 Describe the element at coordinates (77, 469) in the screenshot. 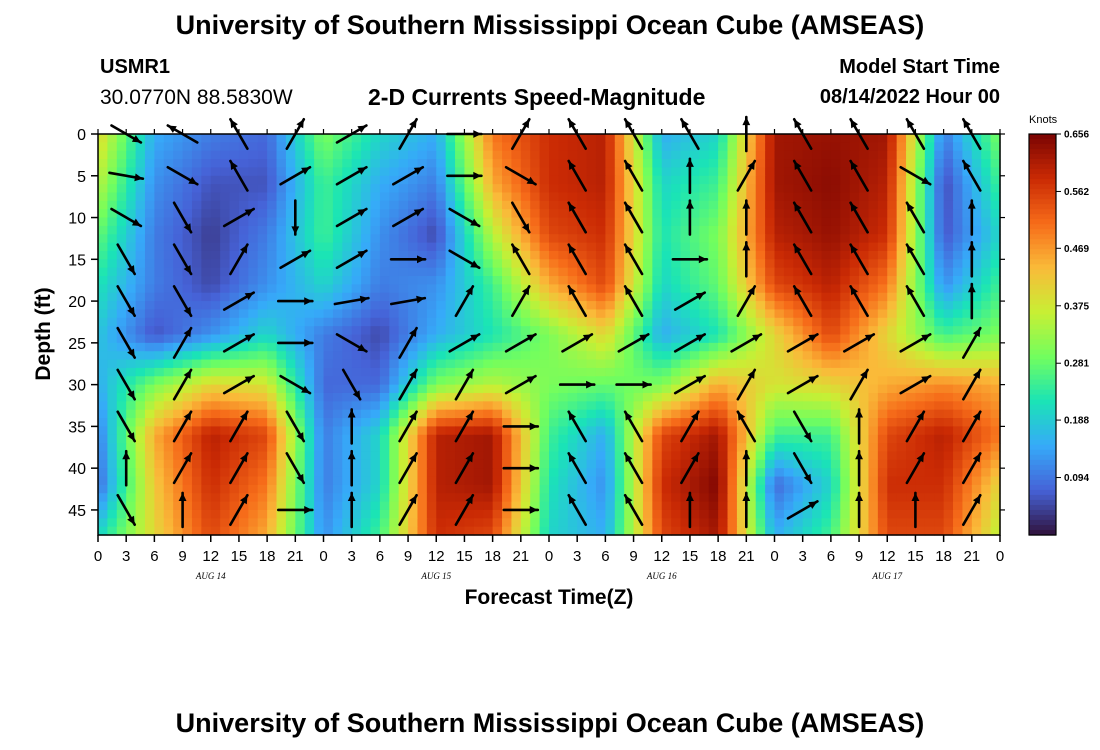

I see `y-tick-label: 40` at that location.